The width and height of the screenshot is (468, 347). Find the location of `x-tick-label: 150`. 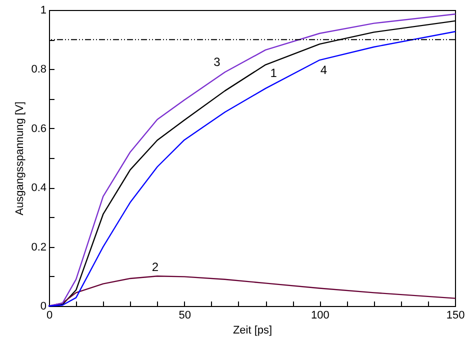

x-tick-label: 150 is located at coordinates (455, 316).